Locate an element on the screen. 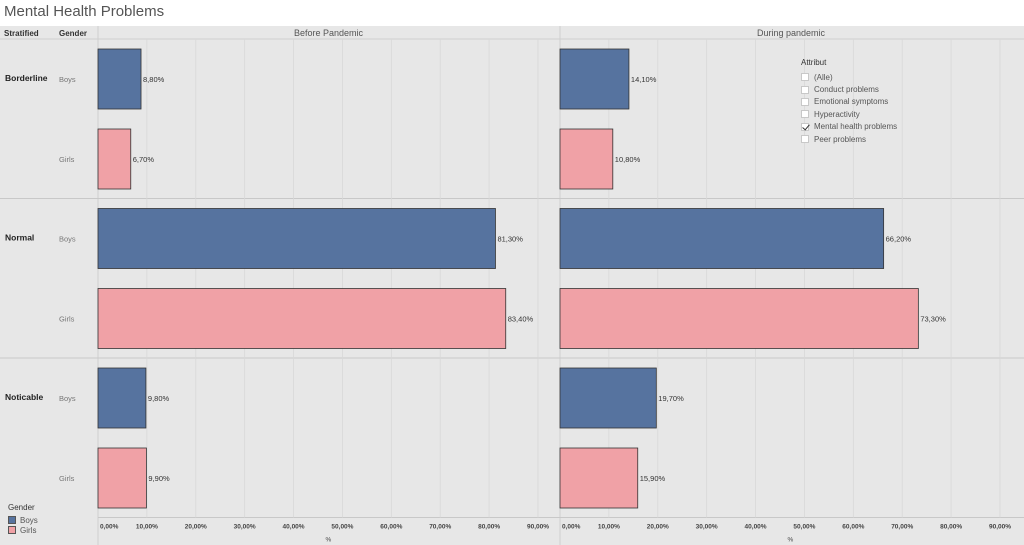 Image resolution: width=1024 pixels, height=545 pixels. panel-header-1: During pandemic is located at coordinates (791, 33).